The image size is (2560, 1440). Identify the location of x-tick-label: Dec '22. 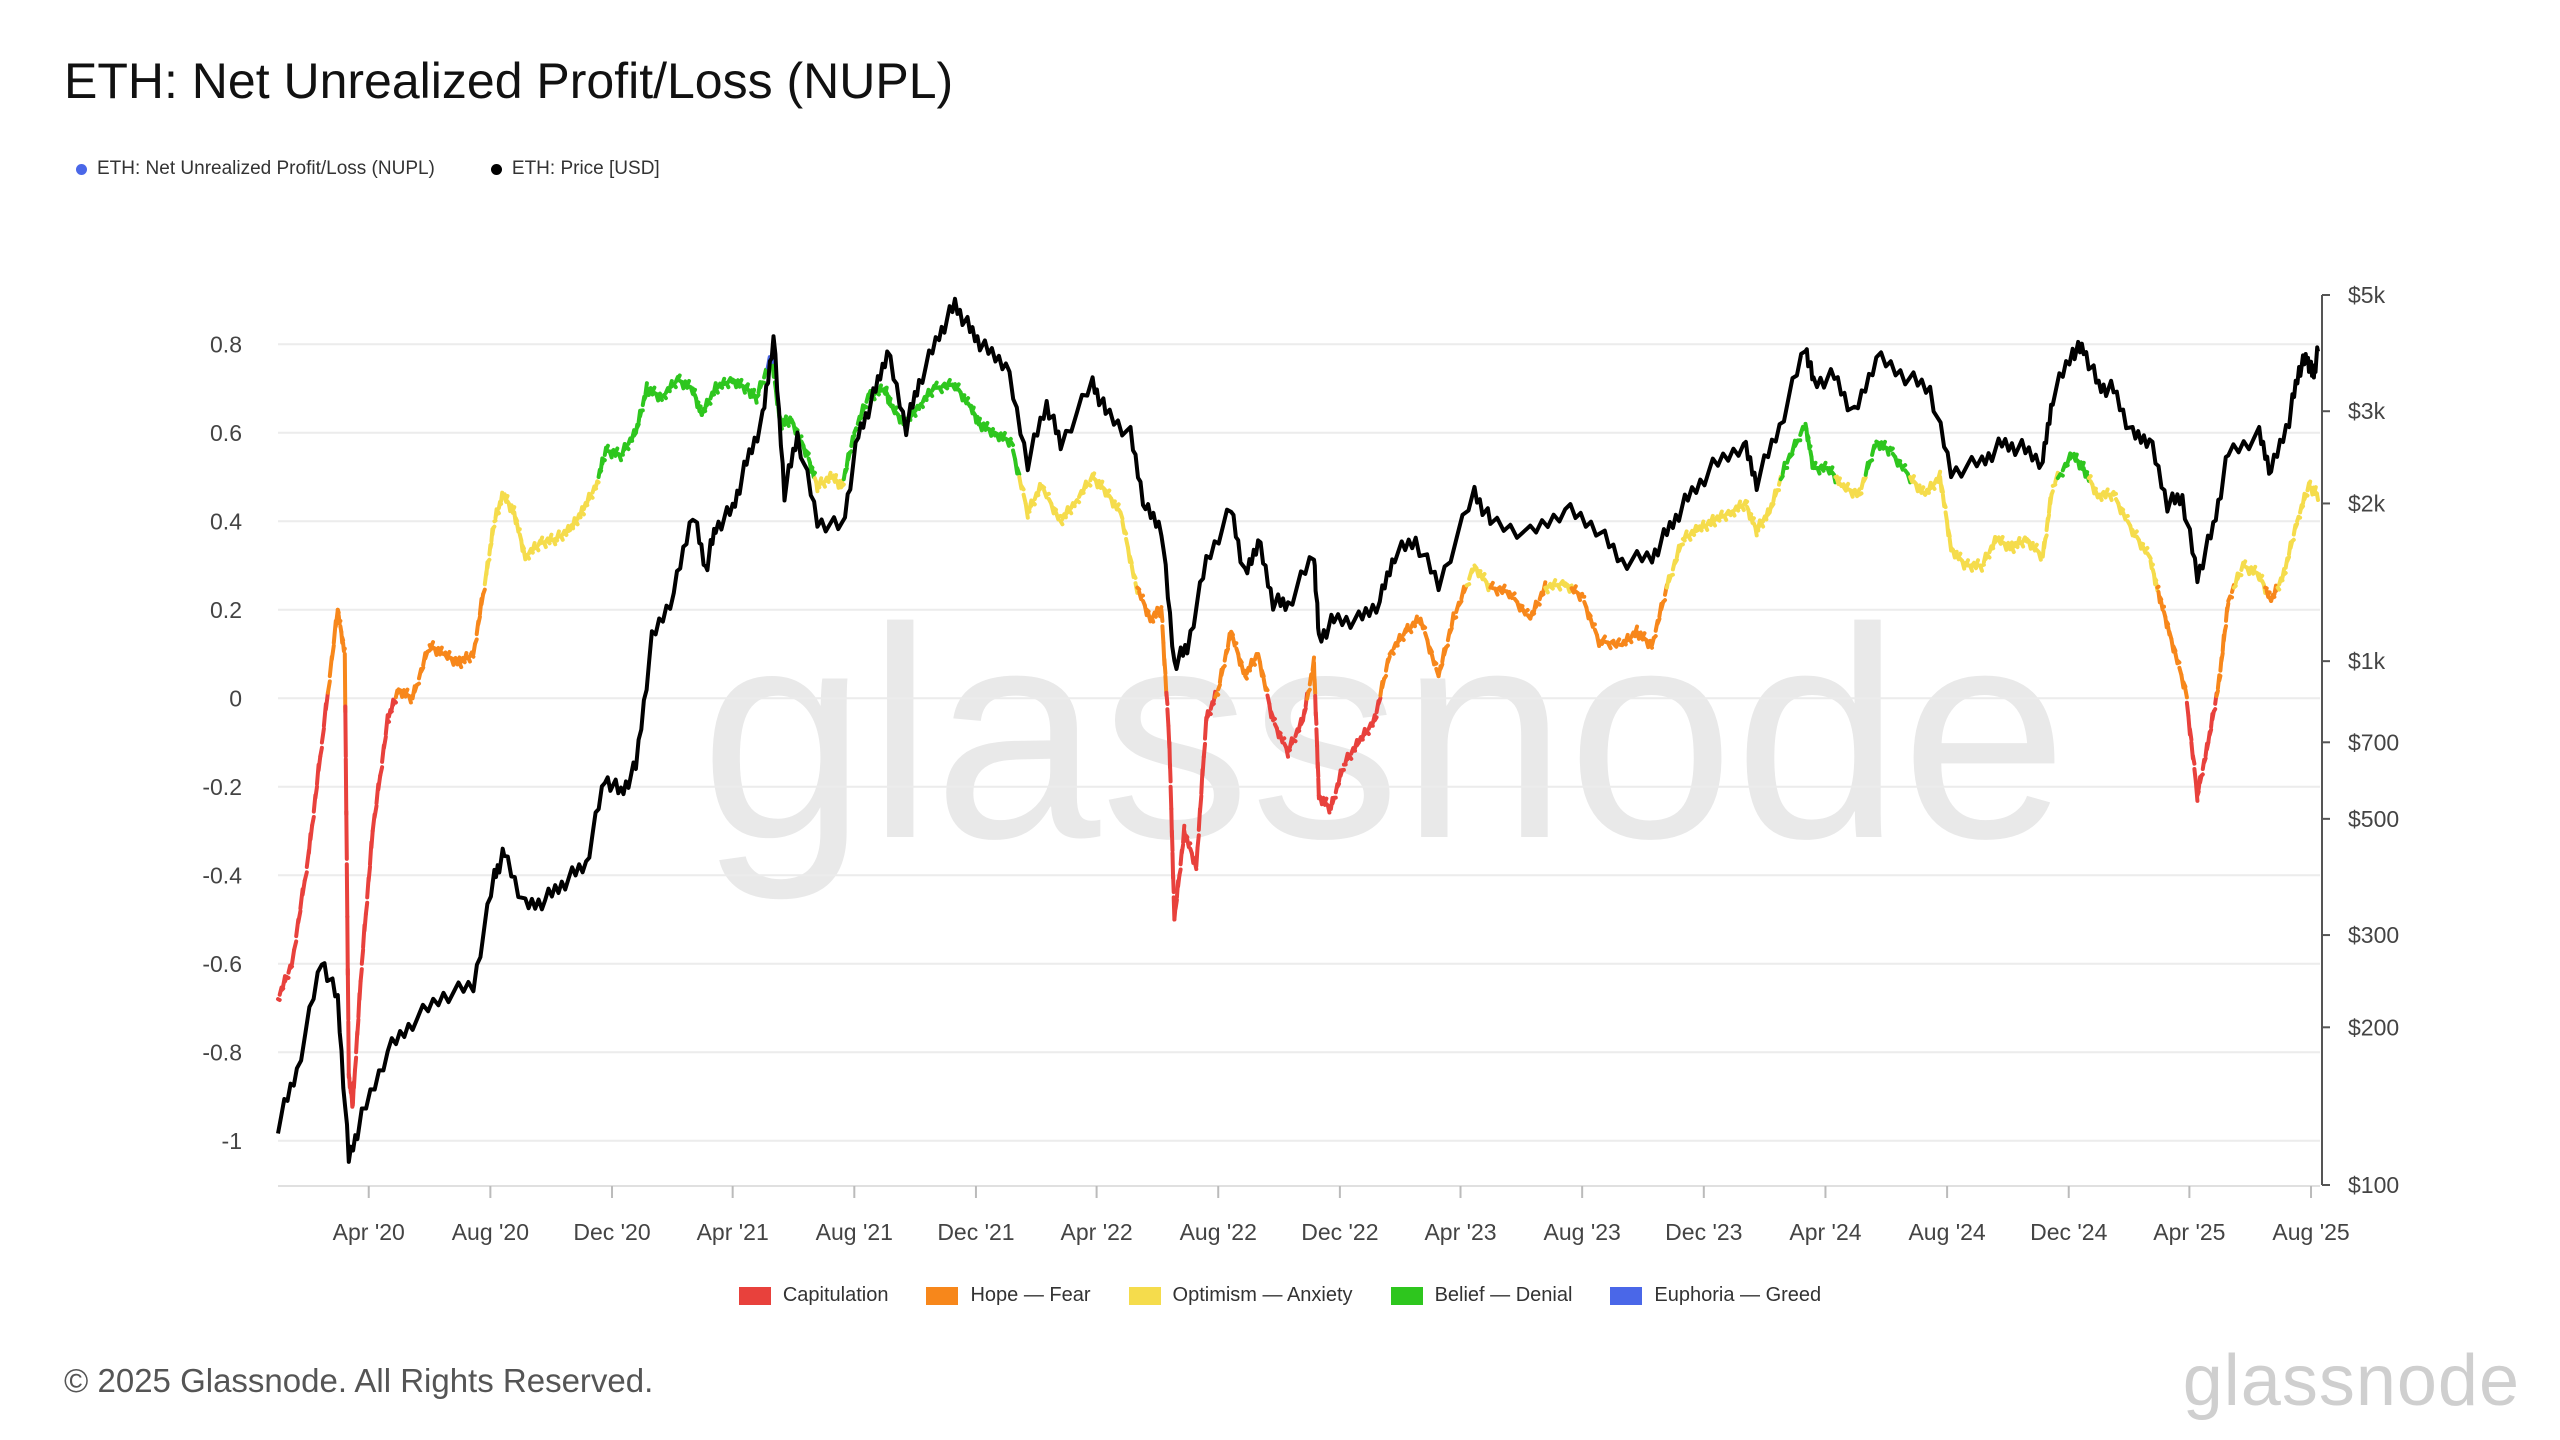
(1339, 1232).